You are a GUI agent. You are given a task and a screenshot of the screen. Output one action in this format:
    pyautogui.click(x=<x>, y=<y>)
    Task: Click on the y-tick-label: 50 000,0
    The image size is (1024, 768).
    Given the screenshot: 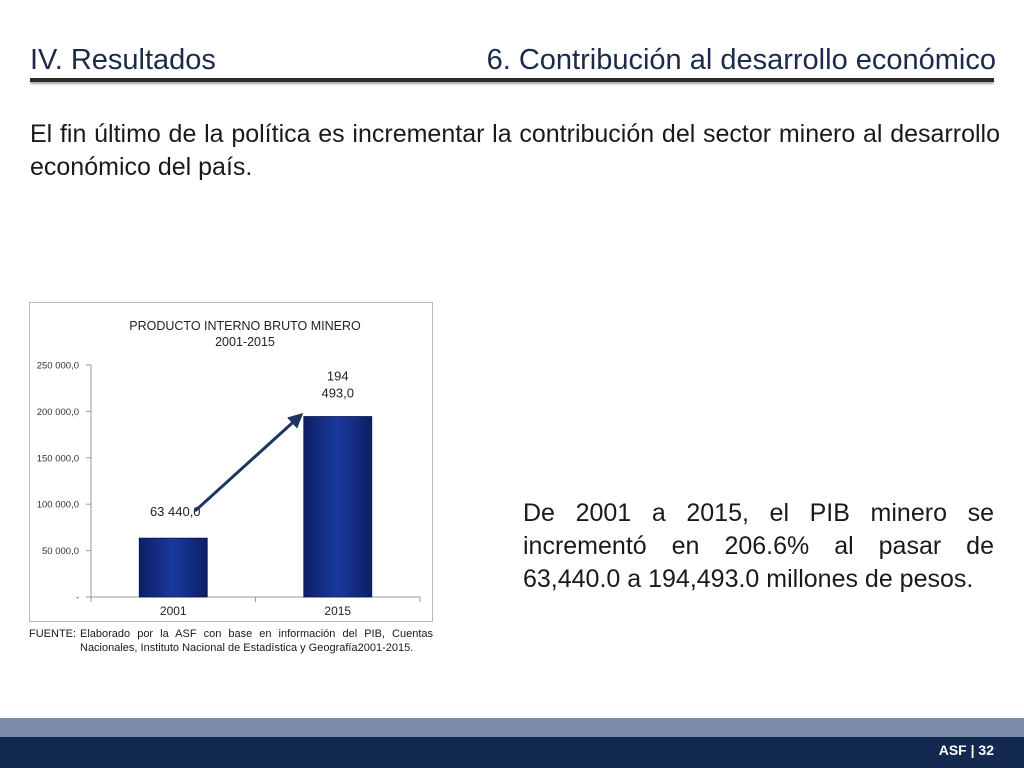 What is the action you would take?
    pyautogui.click(x=60, y=551)
    